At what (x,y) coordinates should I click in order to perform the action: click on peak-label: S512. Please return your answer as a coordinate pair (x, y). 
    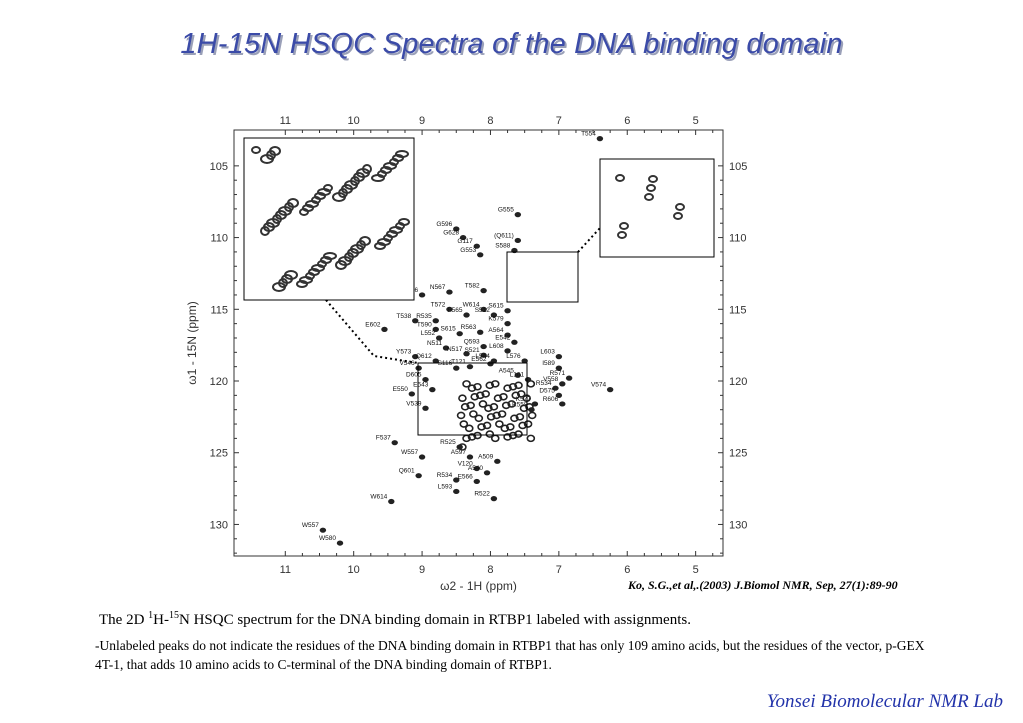
    Looking at the image, I should click on (483, 310).